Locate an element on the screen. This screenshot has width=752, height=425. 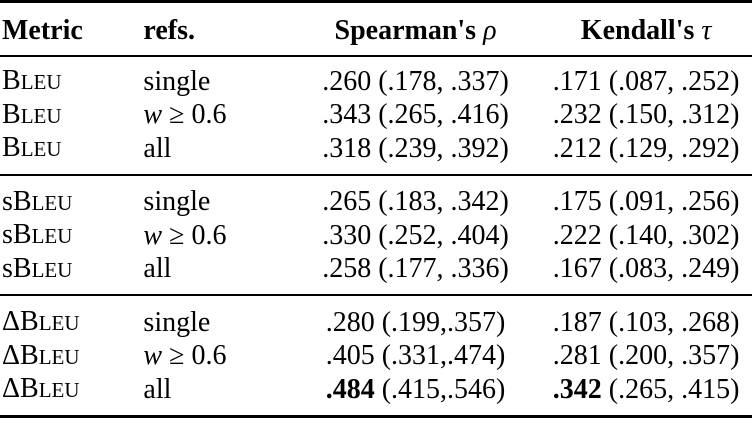
header-row: Metric refs. Spearman's ρ Kendall's τ is located at coordinates (376, 29).